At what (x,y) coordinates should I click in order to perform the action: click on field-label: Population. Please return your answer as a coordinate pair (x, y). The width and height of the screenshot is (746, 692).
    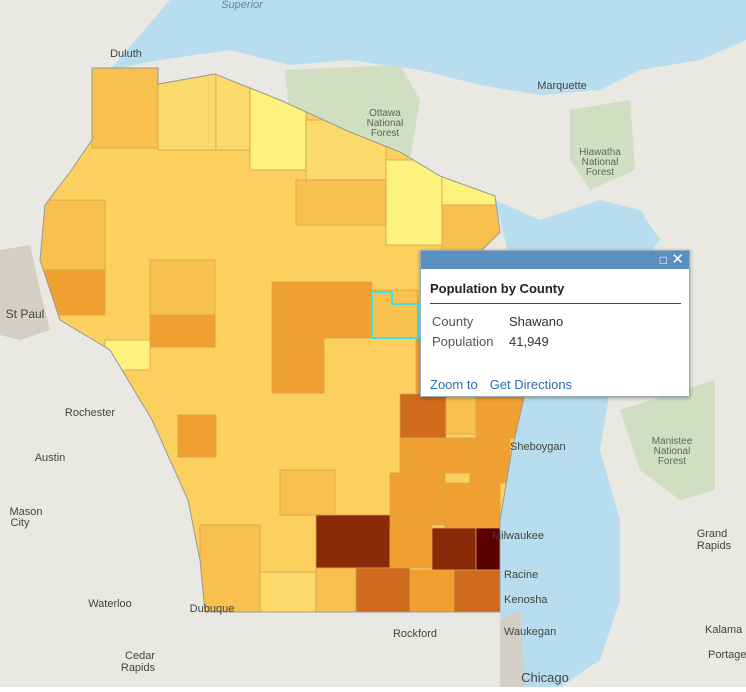
    Looking at the image, I should click on (463, 341).